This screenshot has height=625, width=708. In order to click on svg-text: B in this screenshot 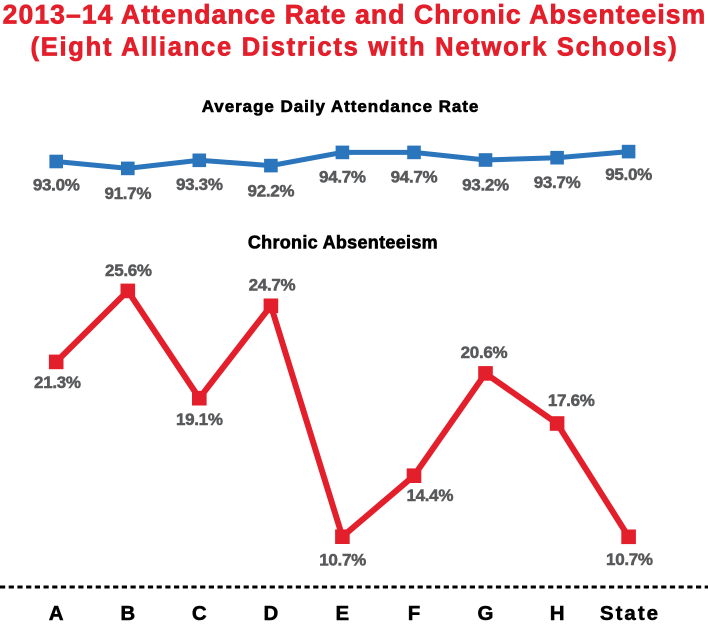, I will do `click(127, 613)`.